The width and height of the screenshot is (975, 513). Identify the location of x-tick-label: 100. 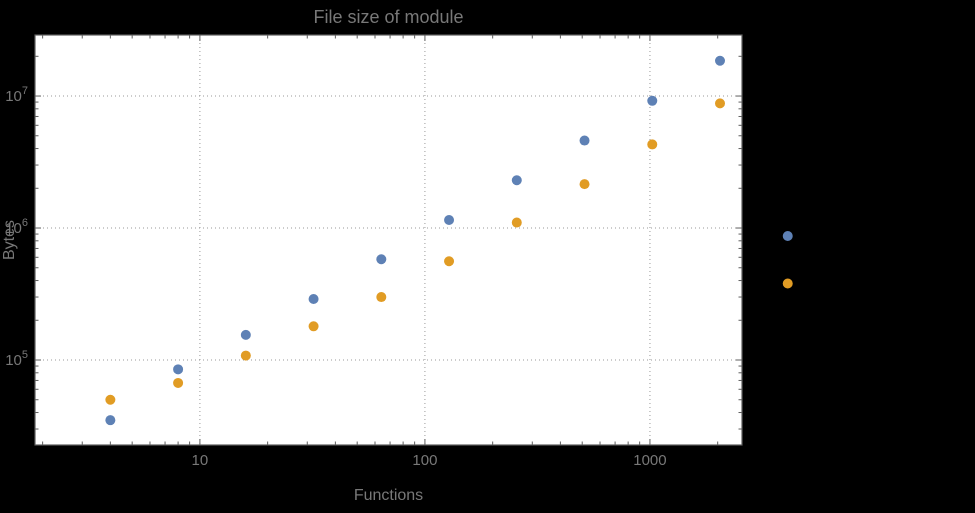
(424, 460).